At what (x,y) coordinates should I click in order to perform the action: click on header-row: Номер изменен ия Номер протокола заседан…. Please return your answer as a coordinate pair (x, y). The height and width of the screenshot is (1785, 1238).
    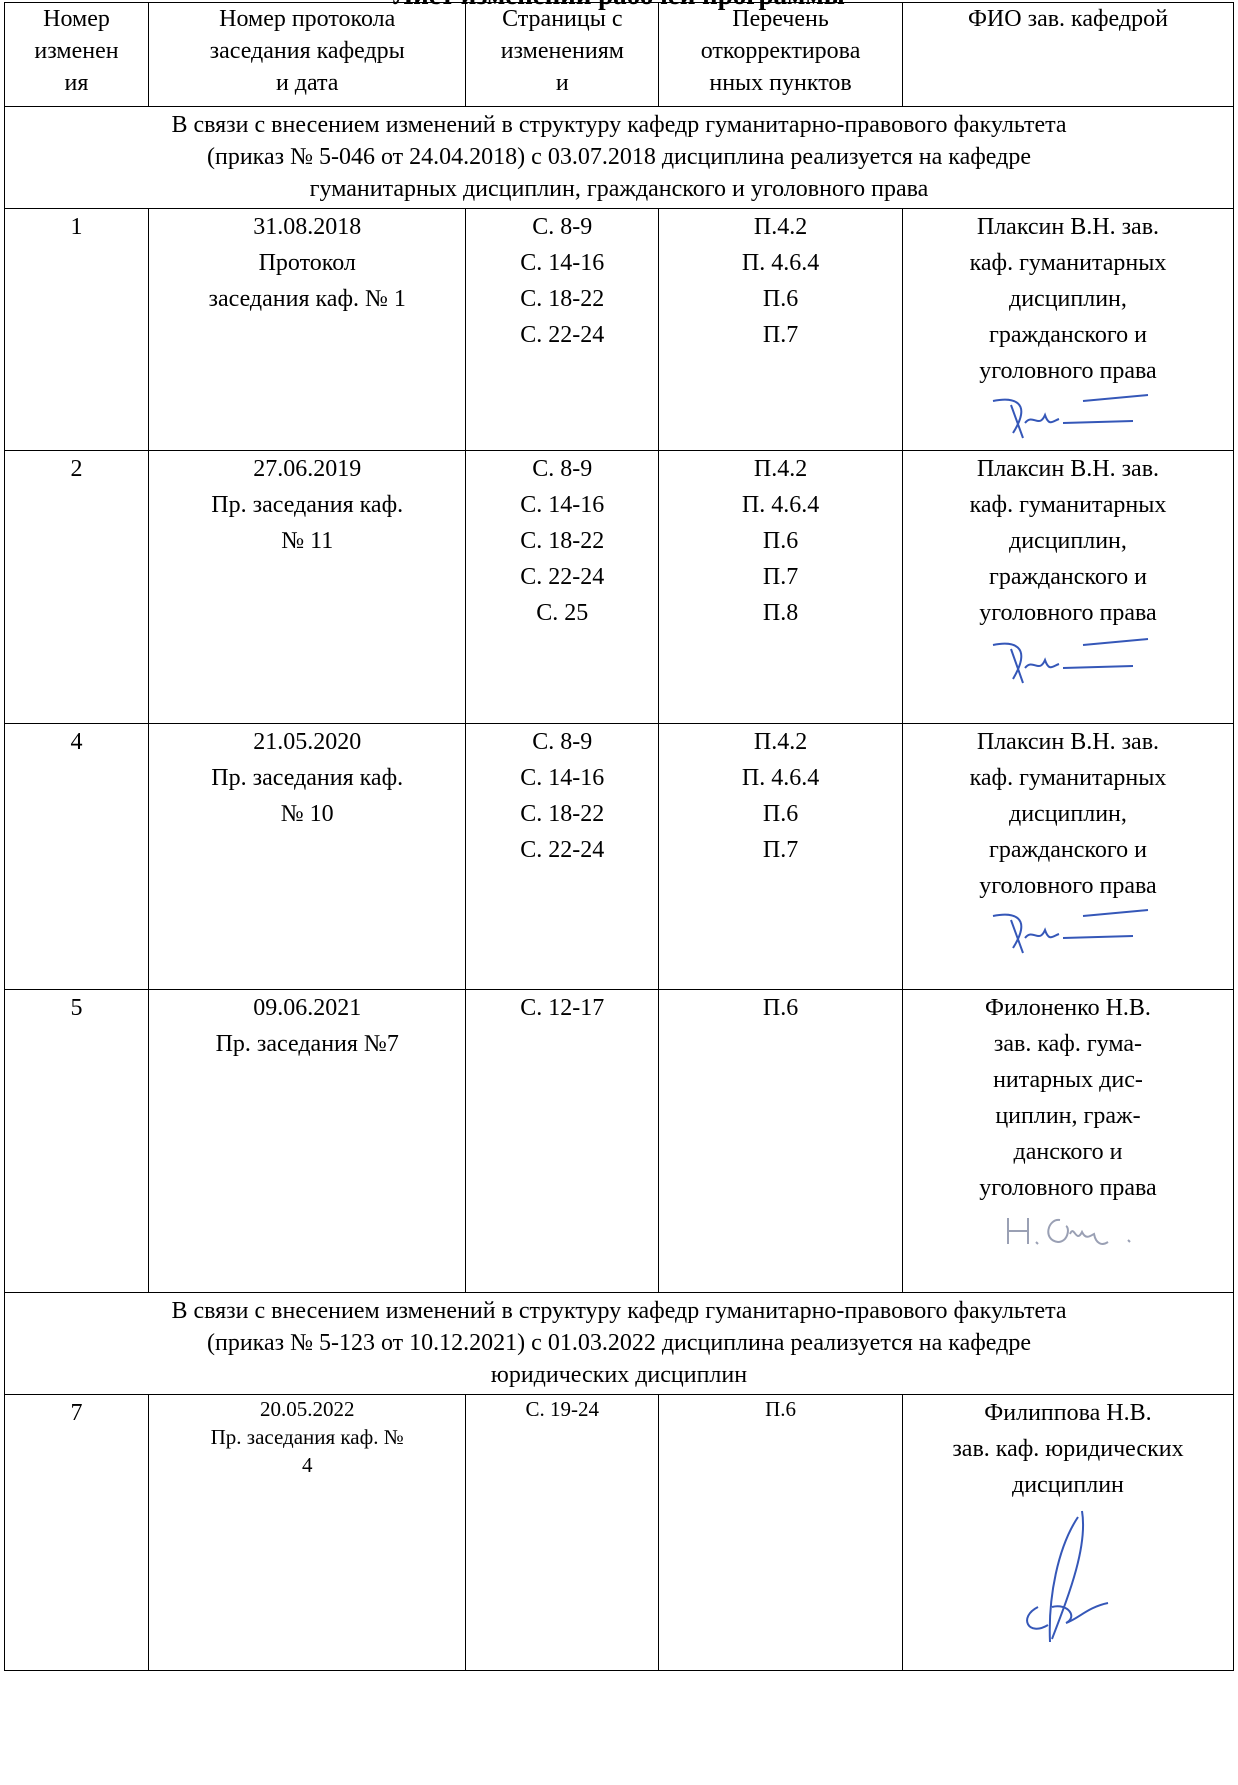
    Looking at the image, I should click on (619, 54).